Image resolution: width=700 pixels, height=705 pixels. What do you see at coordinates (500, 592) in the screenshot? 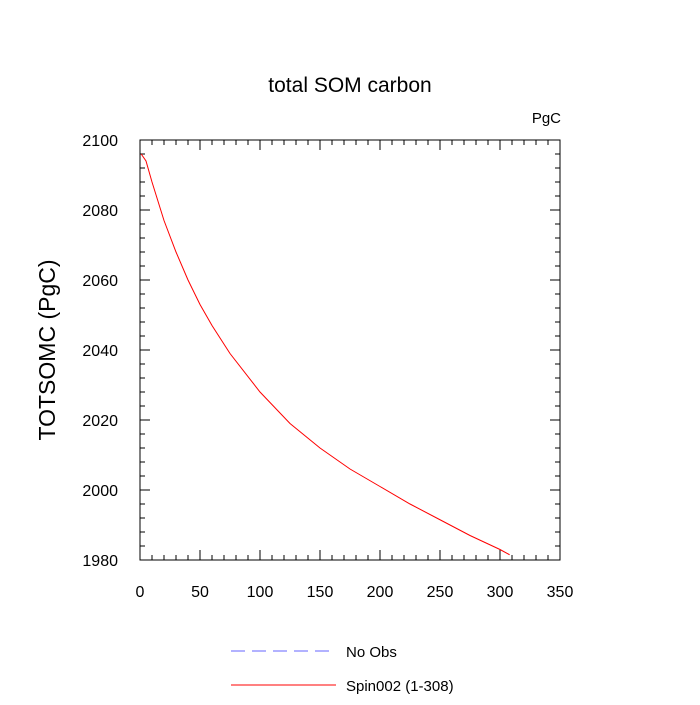
I see `x-tick-label: 300` at bounding box center [500, 592].